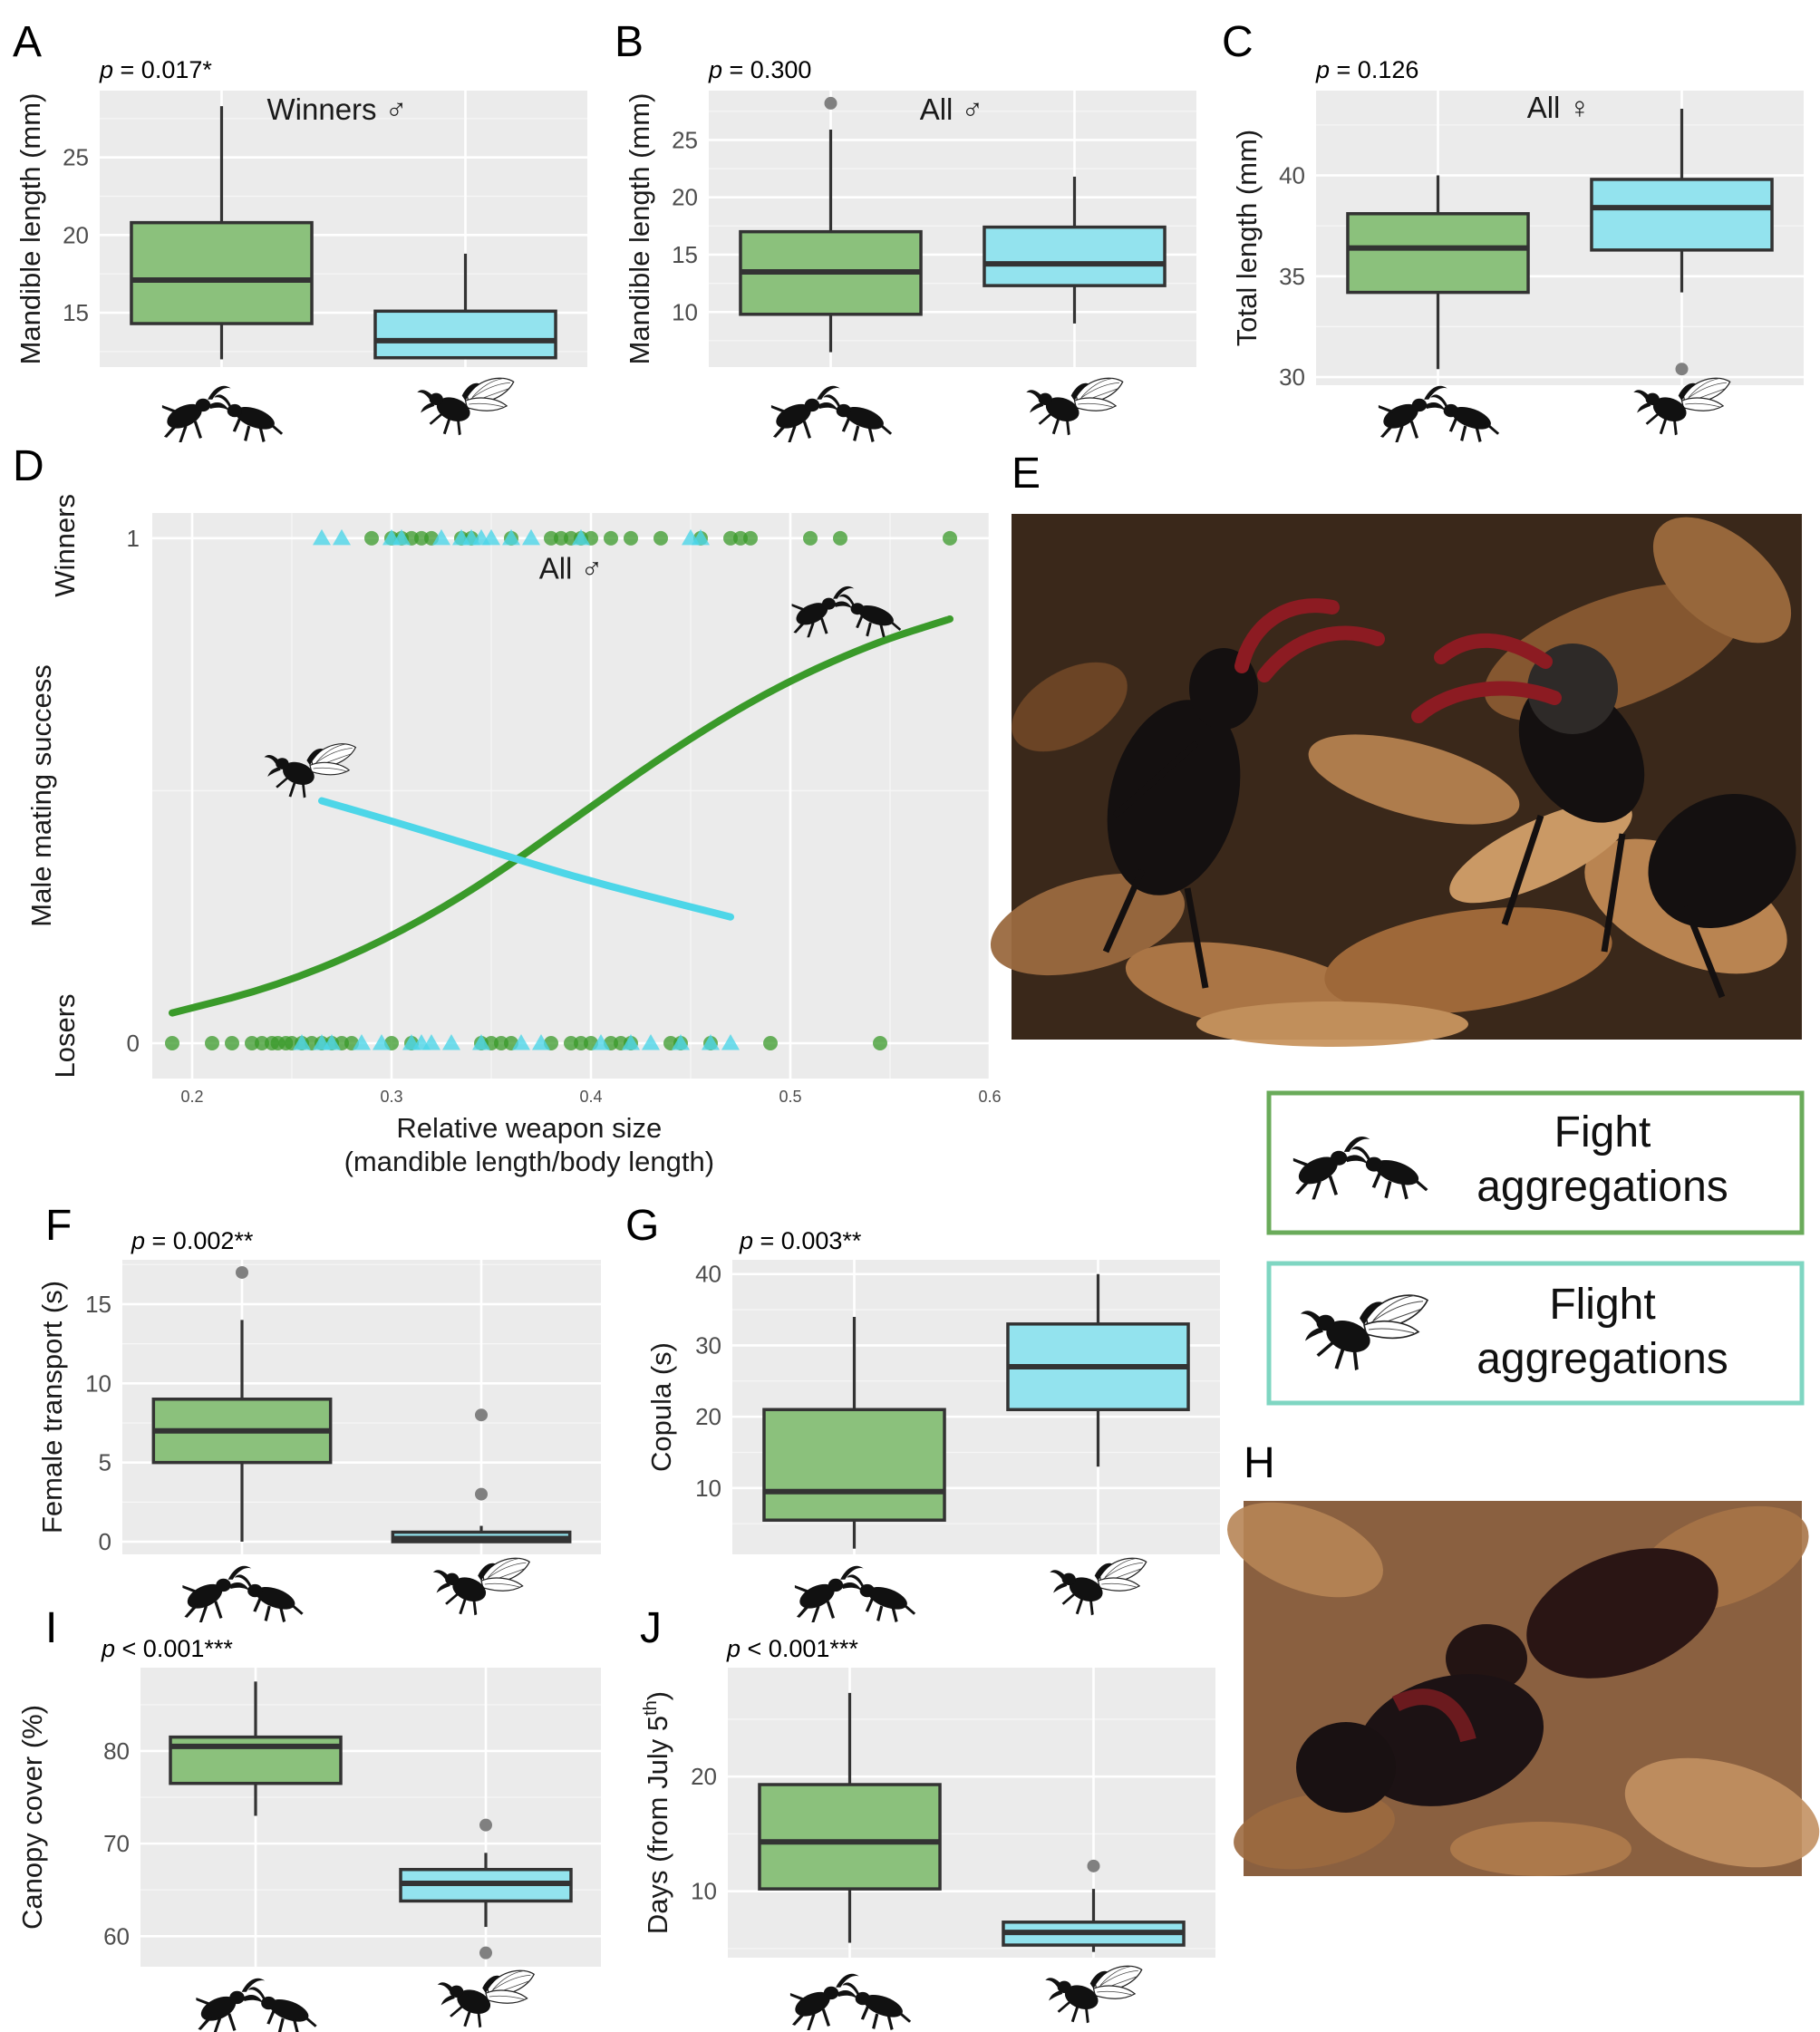  I want to click on y-axis-title-text: Mandible length (mm), so click(31, 229).